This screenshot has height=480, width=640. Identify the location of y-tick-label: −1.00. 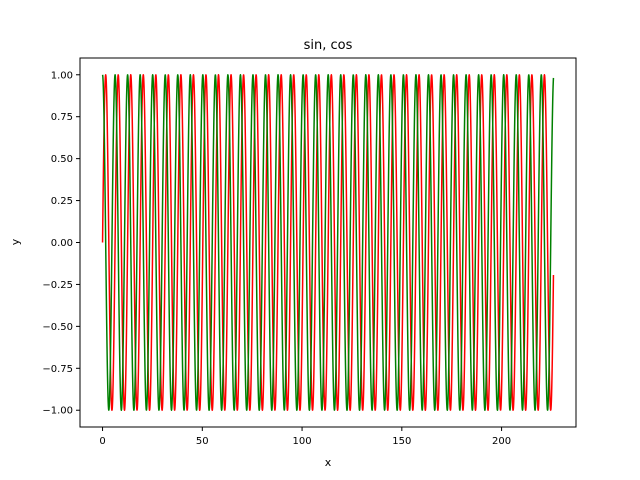
(57, 411).